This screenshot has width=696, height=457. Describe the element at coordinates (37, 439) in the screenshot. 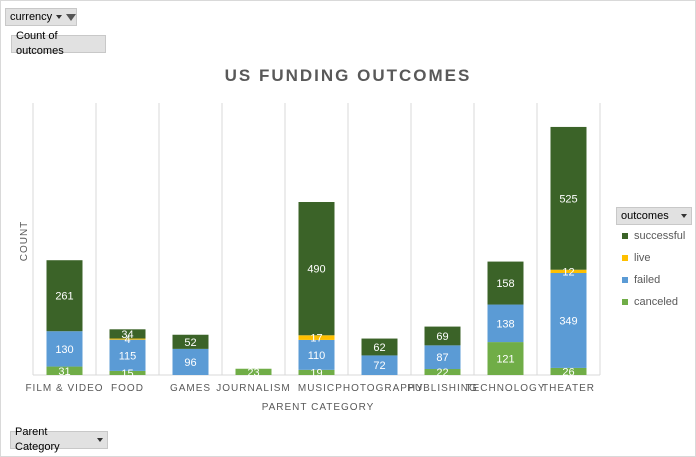

I see `parent-category-filter-label: Parent Category` at that location.